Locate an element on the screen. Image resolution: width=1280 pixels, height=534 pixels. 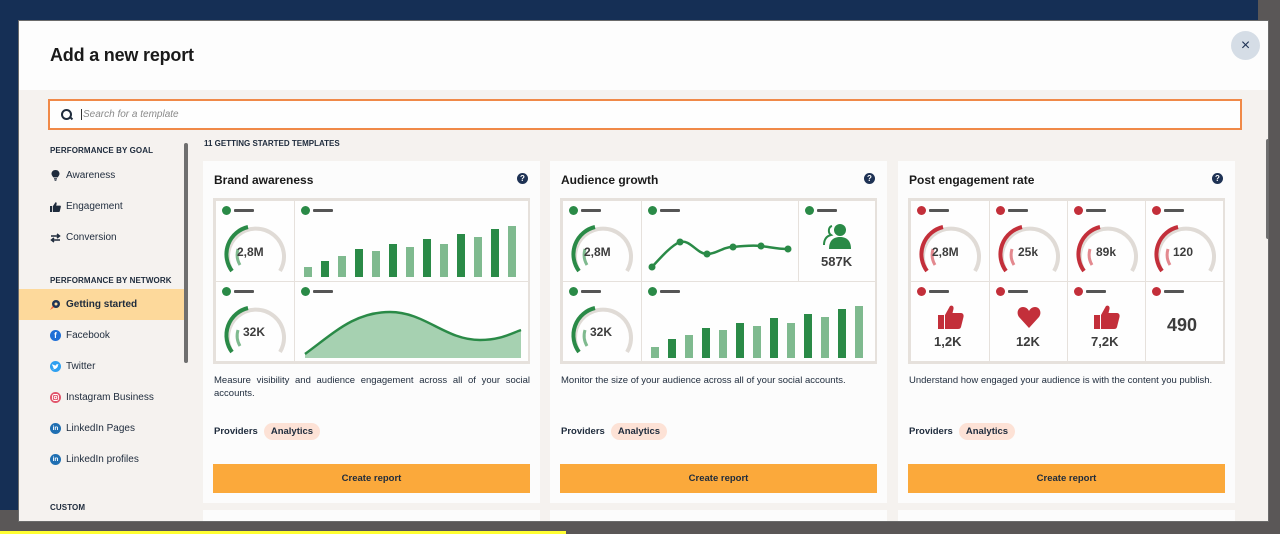
thumbs-widget: 7,2K is located at coordinates (1106, 321).